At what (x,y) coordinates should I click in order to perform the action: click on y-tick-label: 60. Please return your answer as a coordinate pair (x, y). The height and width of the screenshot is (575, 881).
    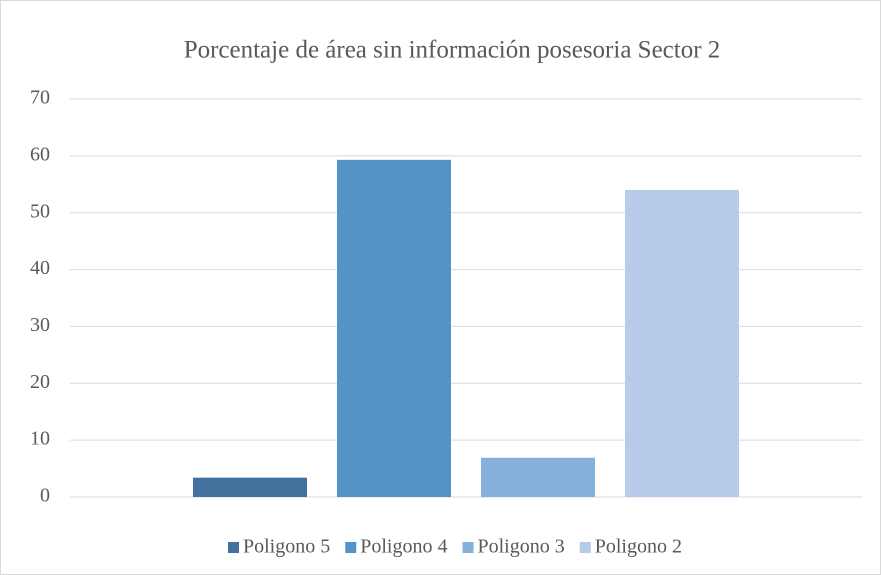
    Looking at the image, I should click on (40, 154).